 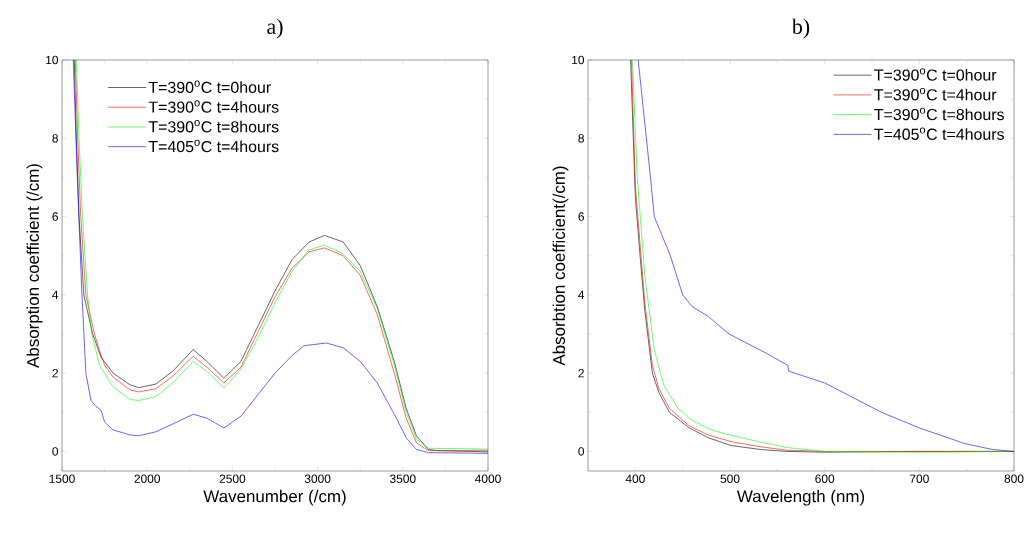 I want to click on y-axis-title: Absorbtion coefficient(/cm), so click(x=560, y=266).